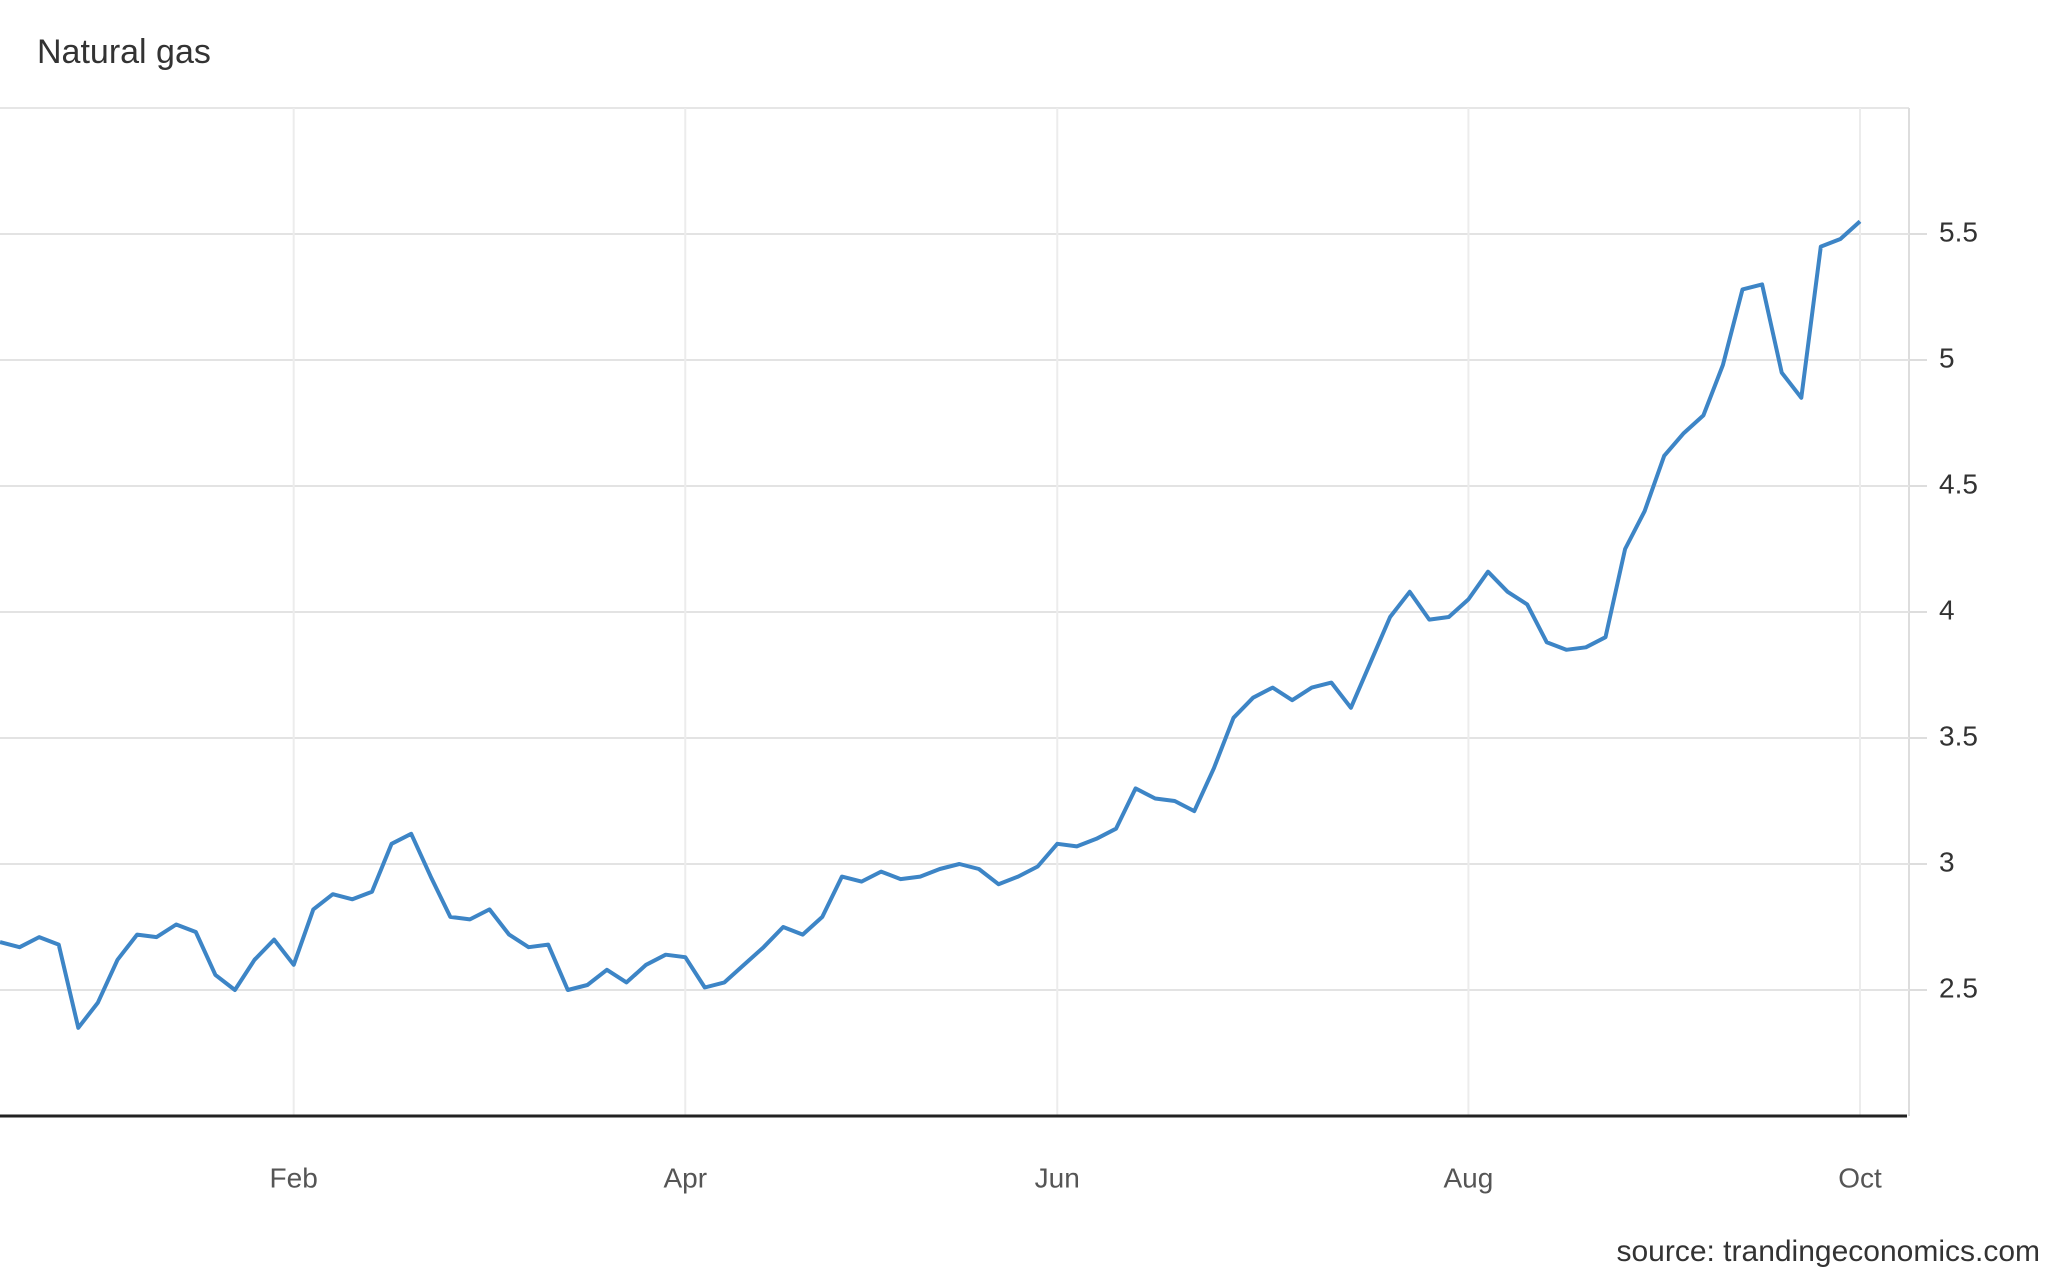 This screenshot has width=2048, height=1284. I want to click on x-tick-label: Jun, so click(1057, 1177).